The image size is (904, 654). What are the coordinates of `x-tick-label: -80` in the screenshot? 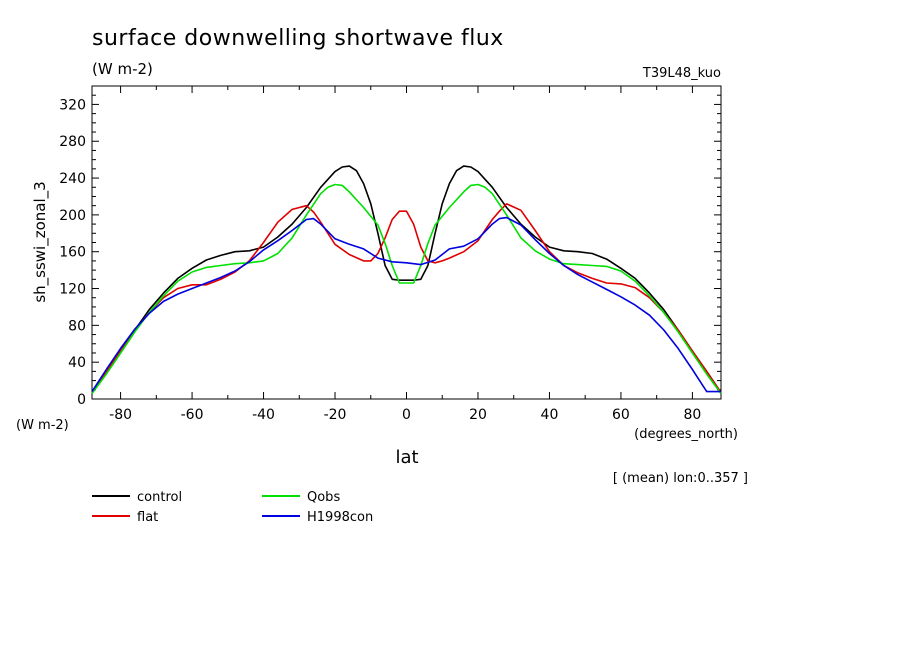 It's located at (120, 415).